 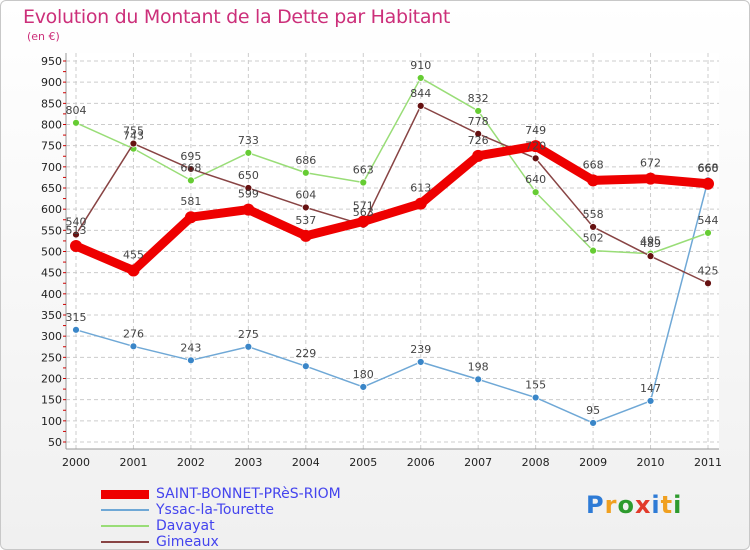 What do you see at coordinates (51, 230) in the screenshot?
I see `y-tick-label: 550` at bounding box center [51, 230].